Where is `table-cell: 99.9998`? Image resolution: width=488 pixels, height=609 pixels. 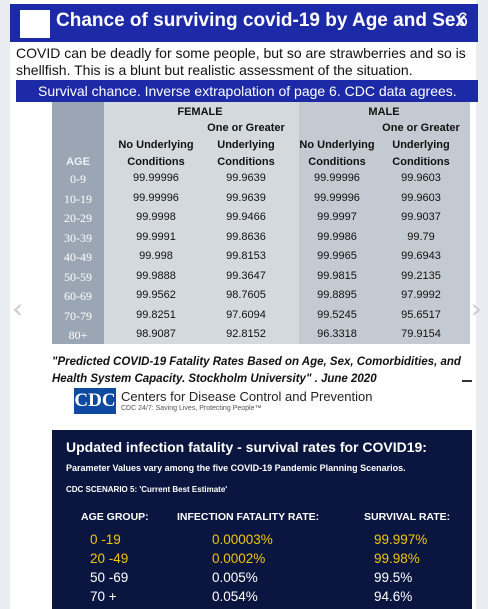 table-cell: 99.9998 is located at coordinates (156, 217).